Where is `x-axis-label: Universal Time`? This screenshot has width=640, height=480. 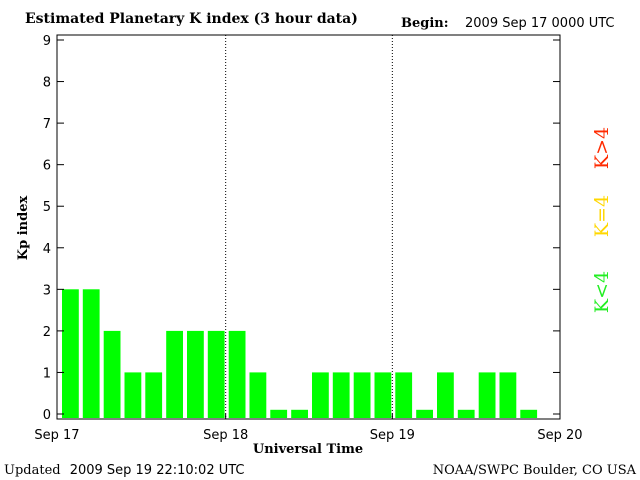
x-axis-label: Universal Time is located at coordinates (308, 449).